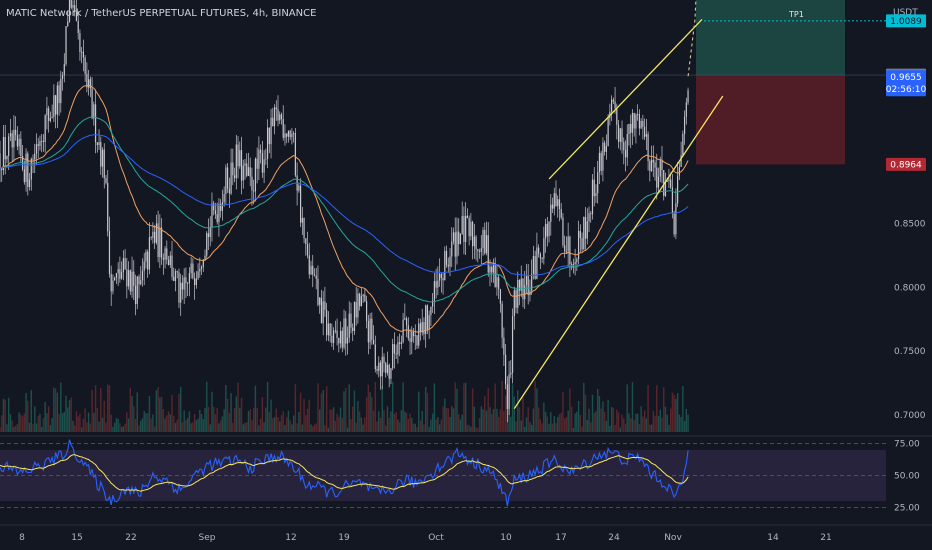 The image size is (932, 550). Describe the element at coordinates (907, 445) in the screenshot. I see `rsi-tick-label: 75.00` at that location.